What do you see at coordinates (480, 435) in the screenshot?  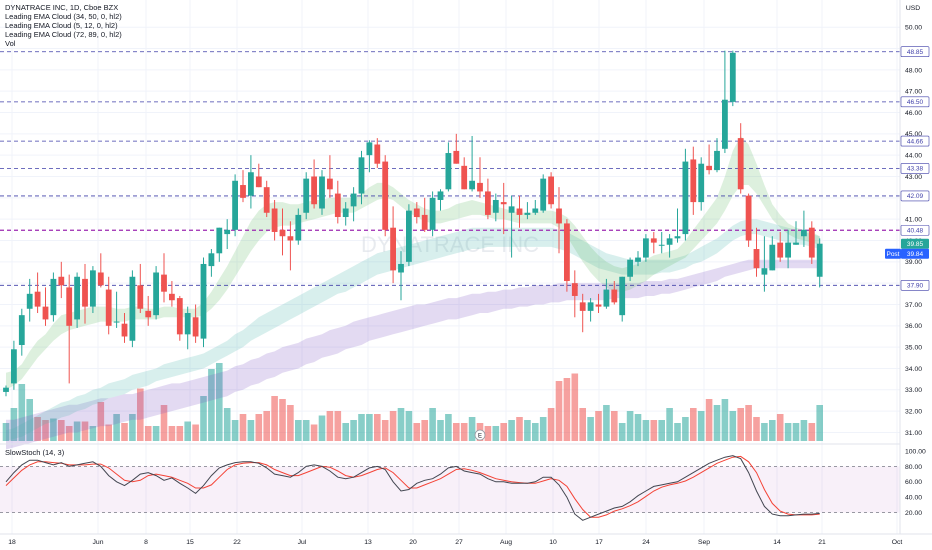 I see `earnings-marker: E` at bounding box center [480, 435].